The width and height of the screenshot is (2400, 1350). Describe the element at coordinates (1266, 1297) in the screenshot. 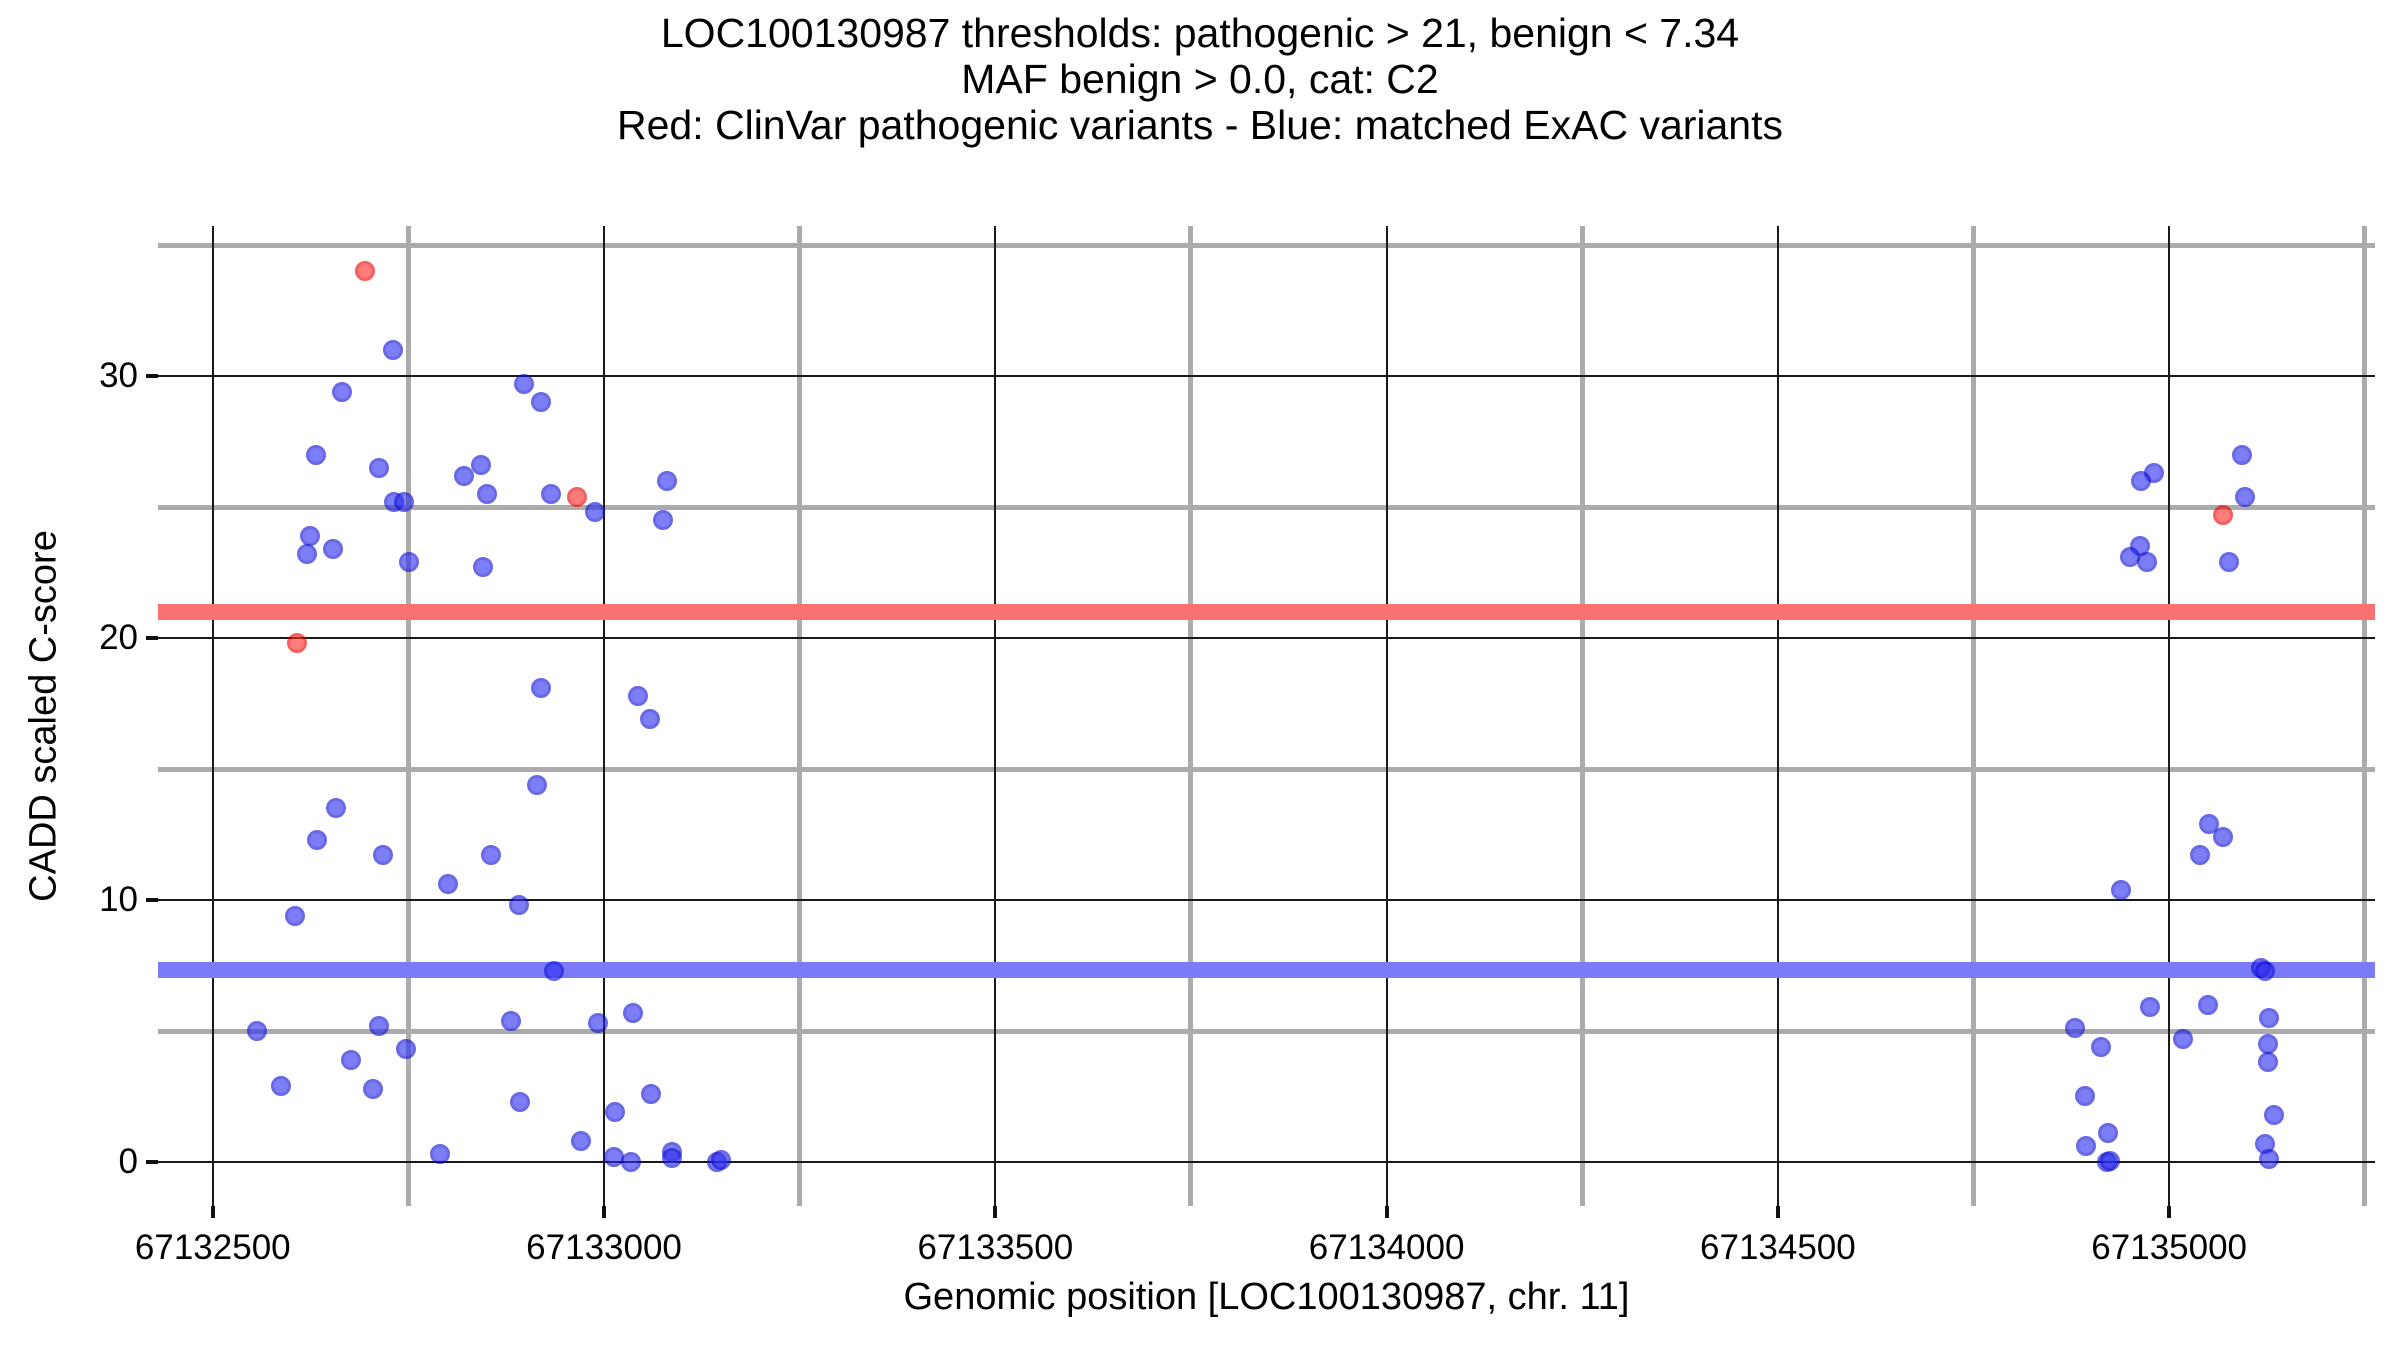

I see `x-axis-label: Genomic position [LOC100130987, chr. 11]` at that location.